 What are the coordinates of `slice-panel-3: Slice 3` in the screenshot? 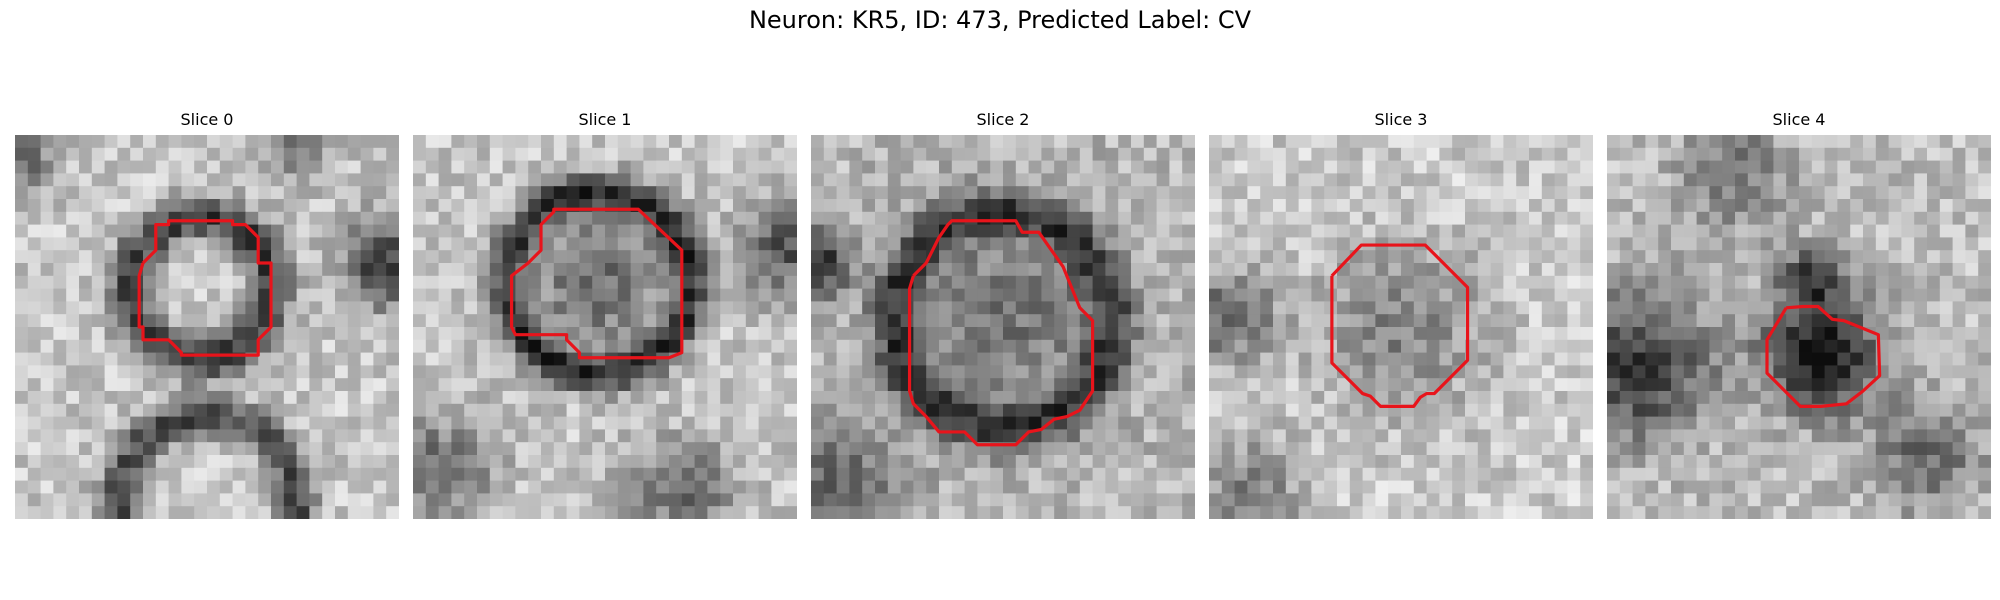 It's located at (1401, 313).